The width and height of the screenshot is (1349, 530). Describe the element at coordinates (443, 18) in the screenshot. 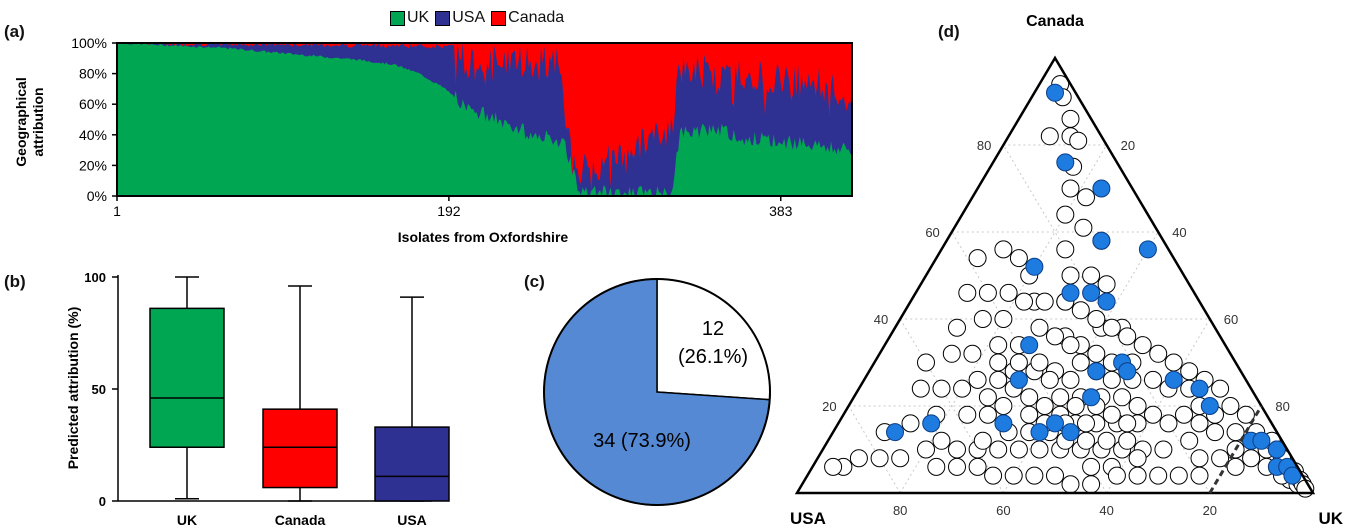

I see `legend-swatch-usa` at that location.